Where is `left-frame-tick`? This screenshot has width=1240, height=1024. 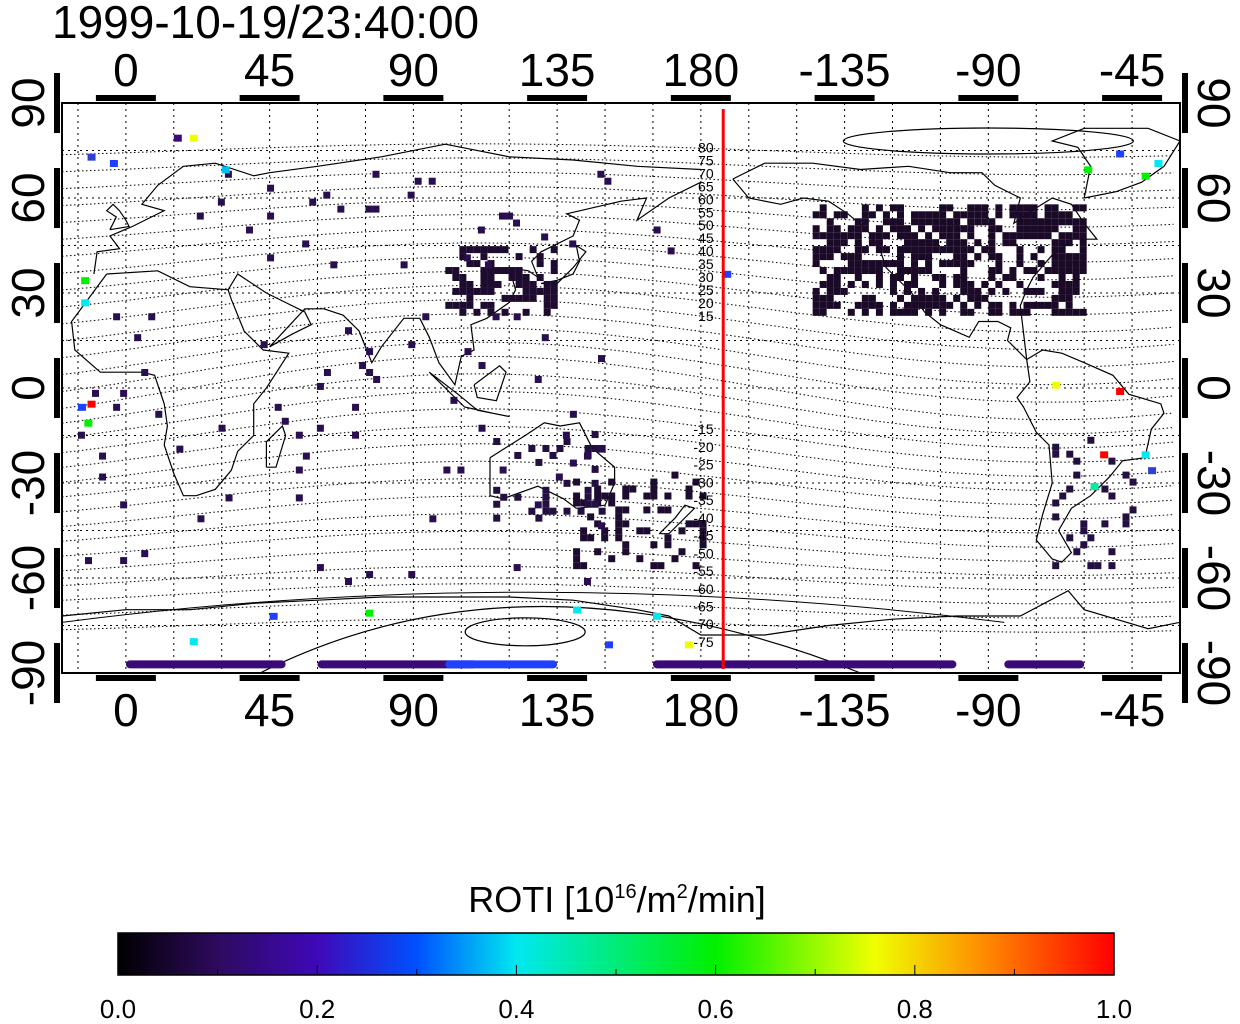 left-frame-tick is located at coordinates (57, 198).